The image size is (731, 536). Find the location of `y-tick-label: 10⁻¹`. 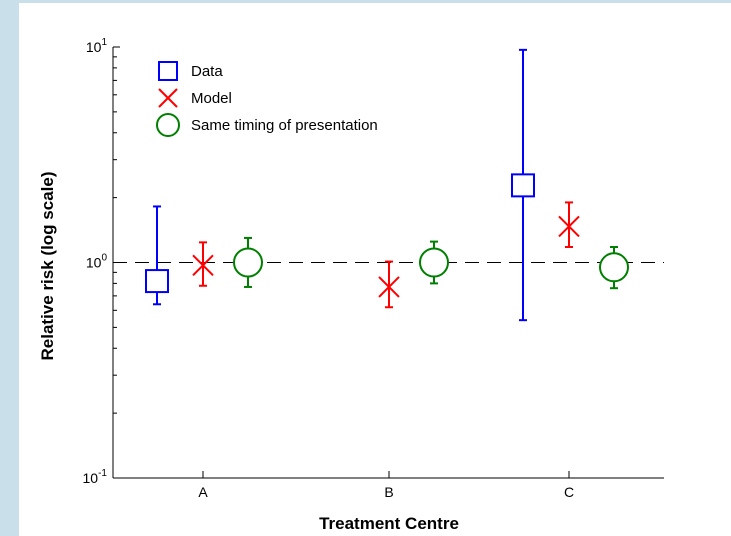

y-tick-label: 10⁻¹ is located at coordinates (95, 477).